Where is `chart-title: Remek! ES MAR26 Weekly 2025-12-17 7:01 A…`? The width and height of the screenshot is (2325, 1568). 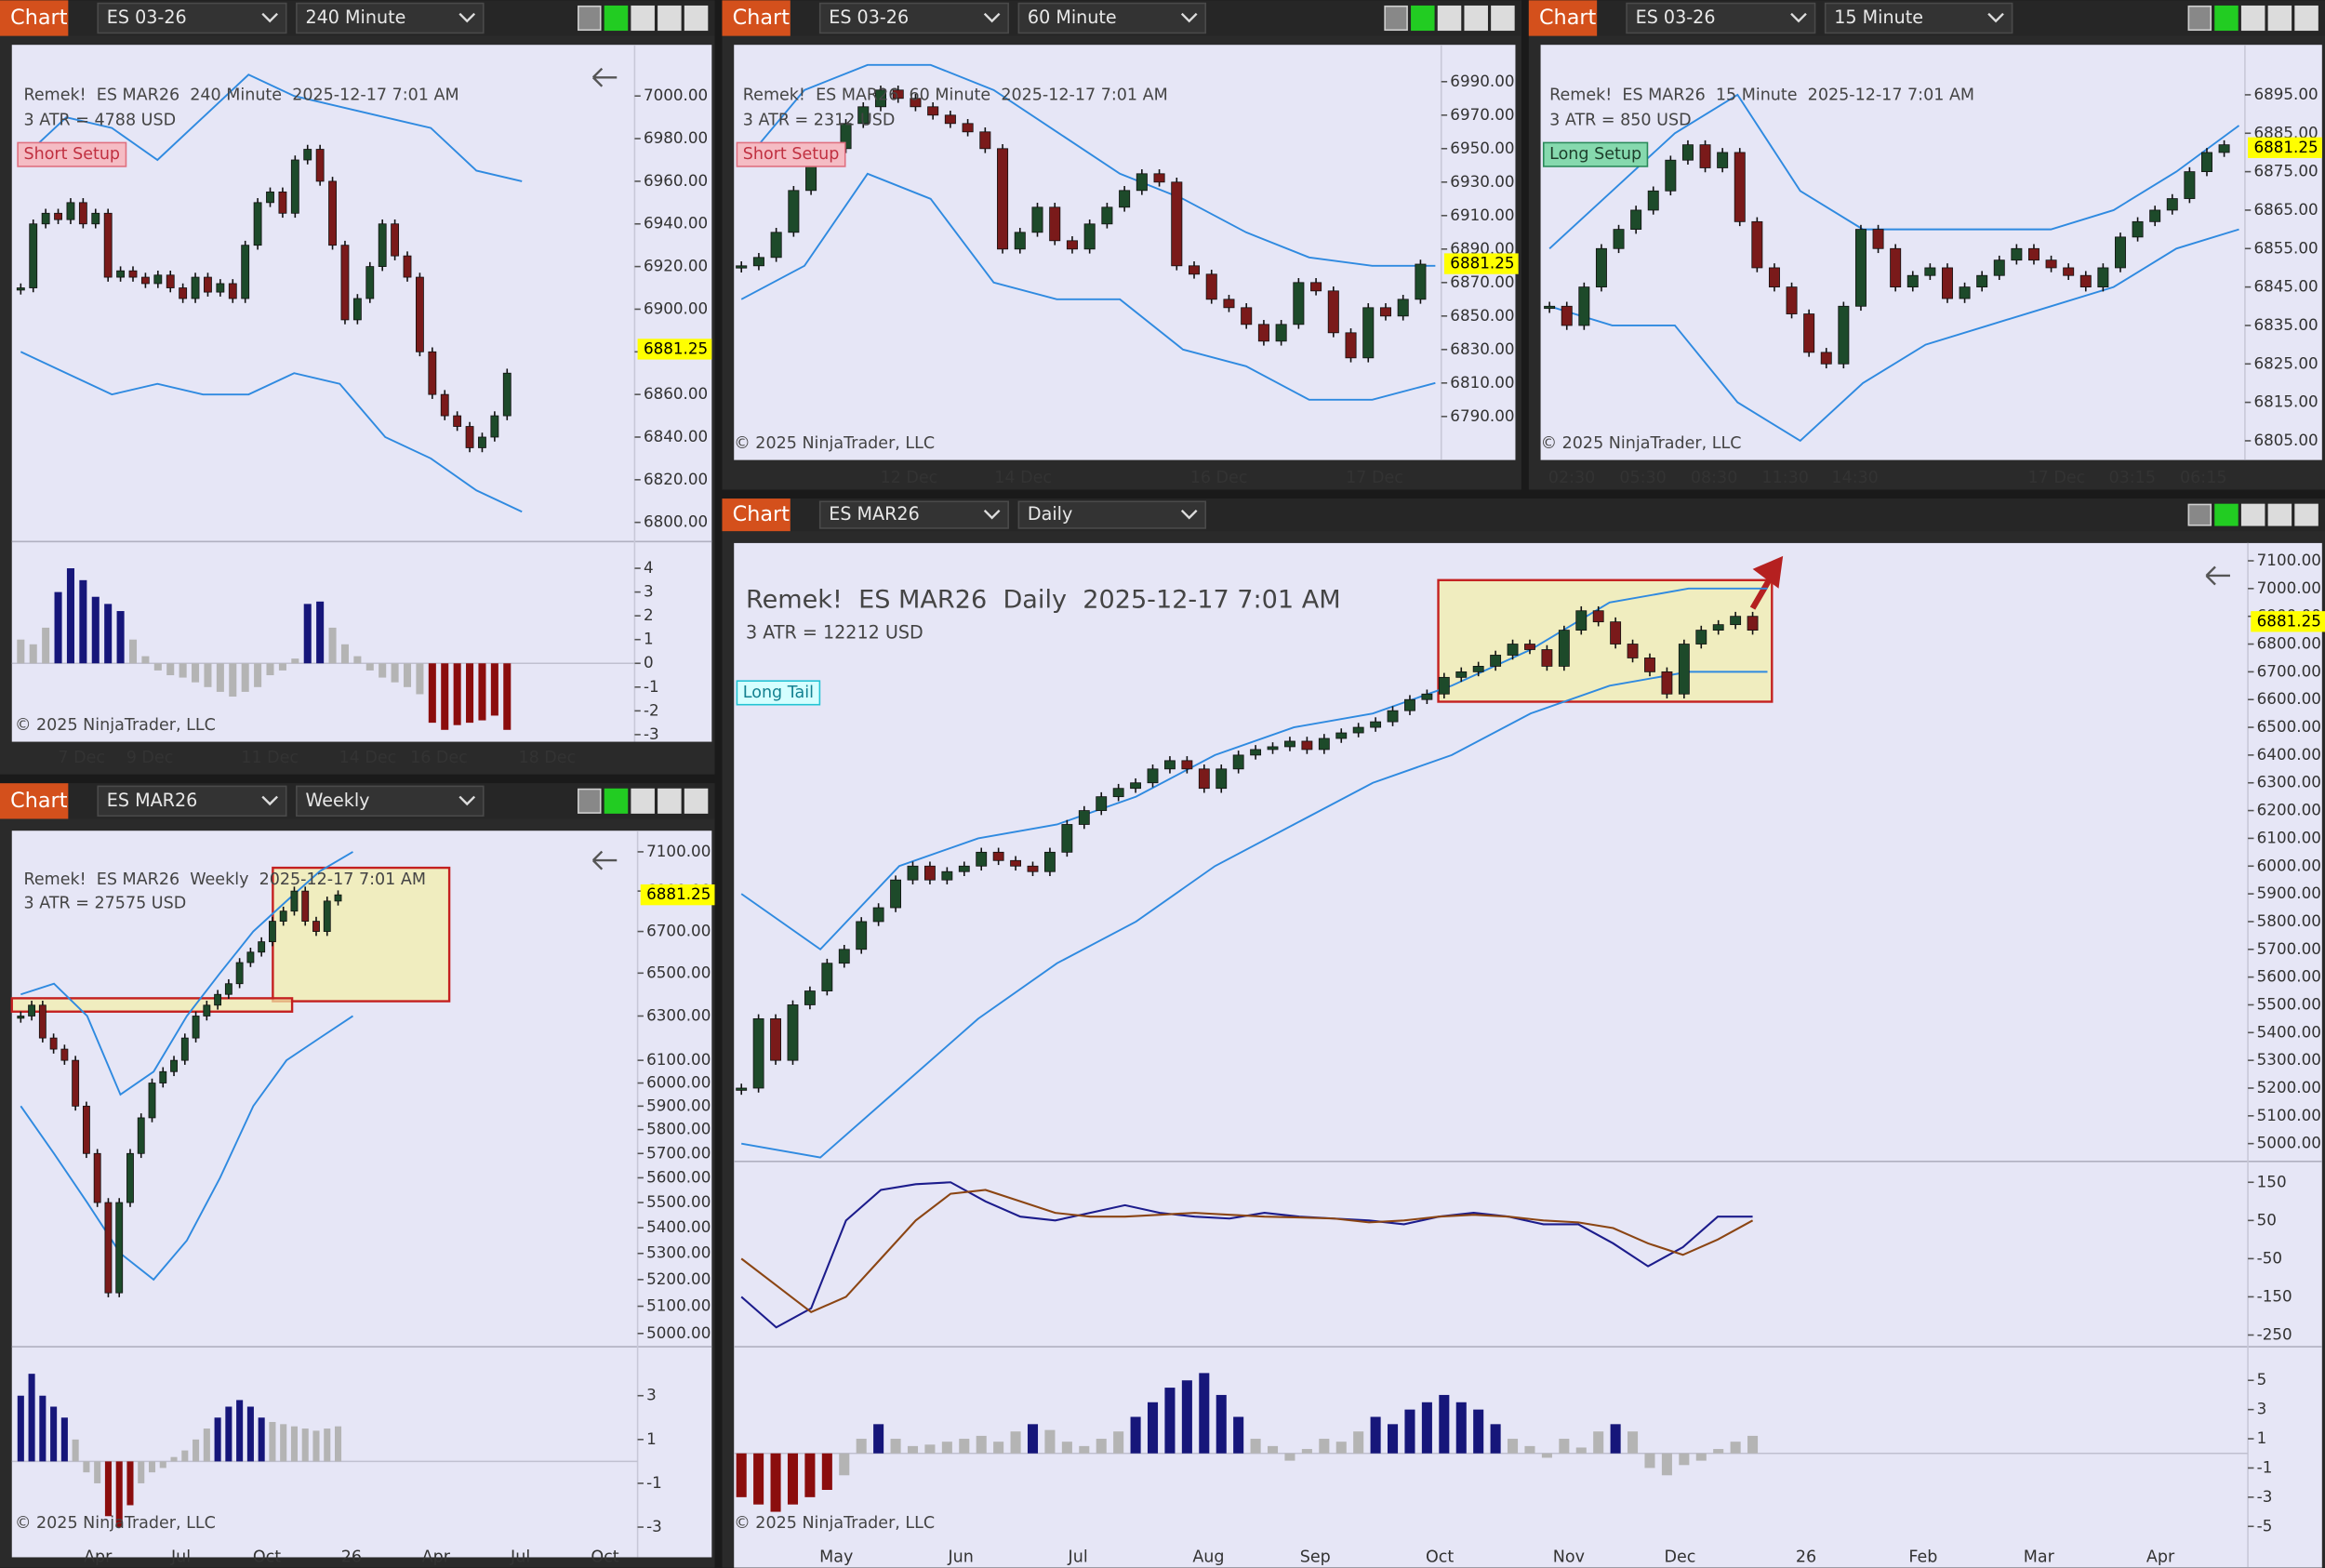
chart-title: Remek! ES MAR26 Weekly 2025-12-17 7:01 A… is located at coordinates (225, 879).